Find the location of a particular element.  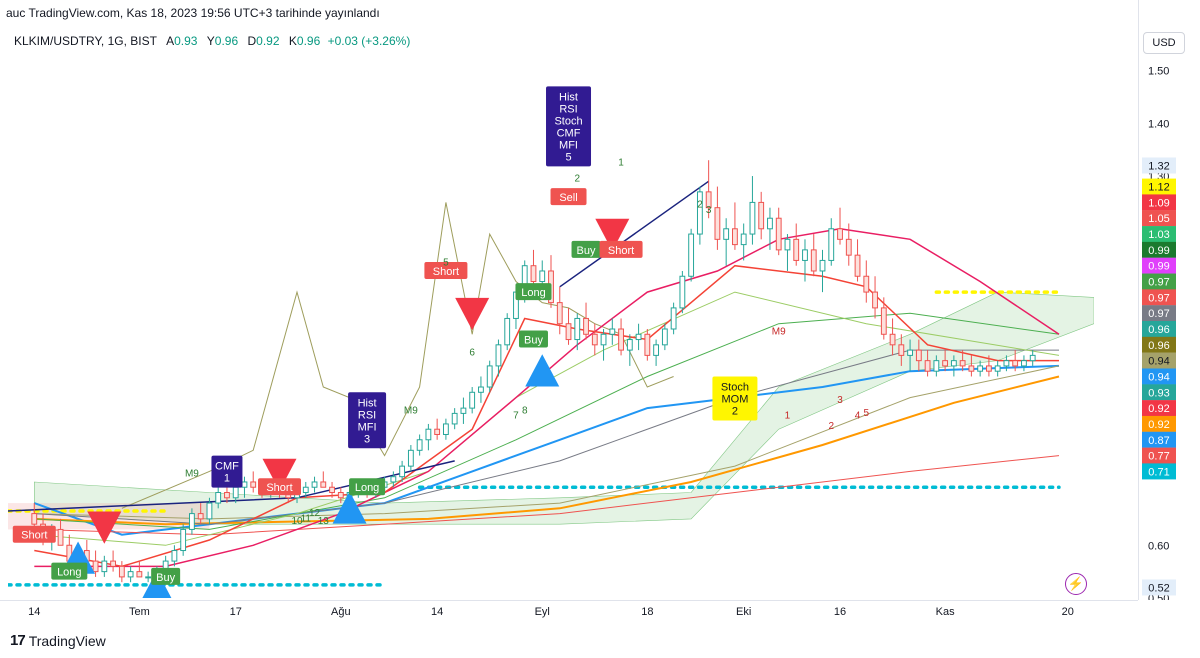

box-text: 3 is located at coordinates (367, 439).